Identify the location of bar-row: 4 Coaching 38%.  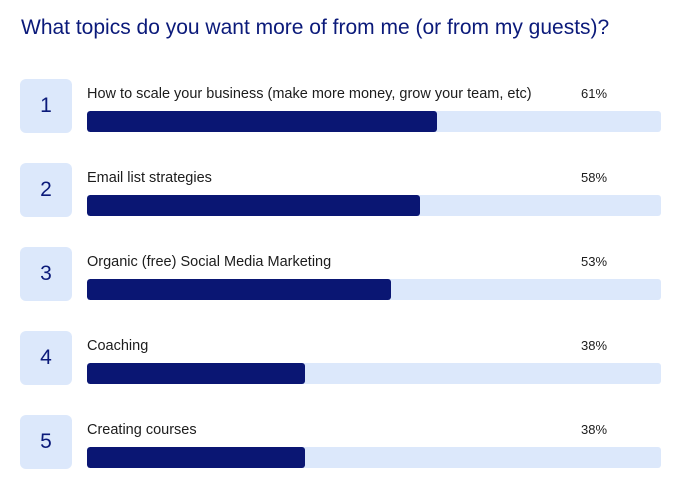
(337, 359).